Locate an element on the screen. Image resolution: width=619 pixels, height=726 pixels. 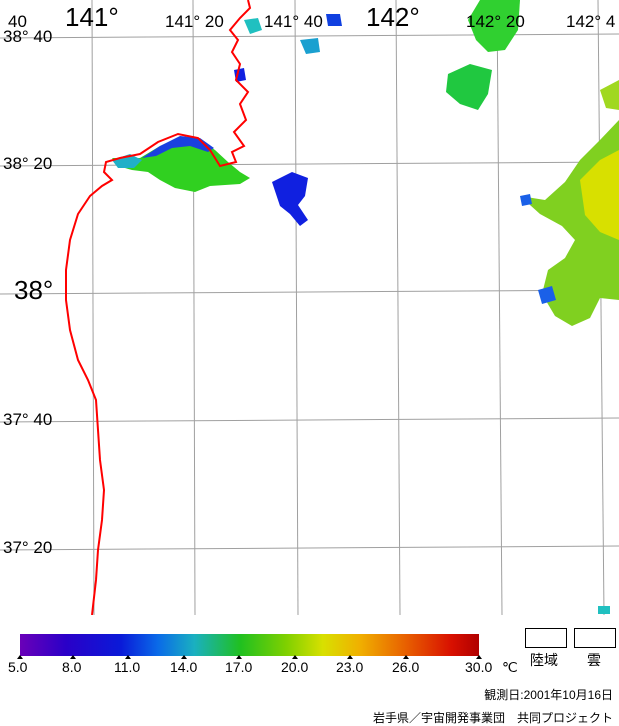
lon-label-142: 142° is located at coordinates (393, 17).